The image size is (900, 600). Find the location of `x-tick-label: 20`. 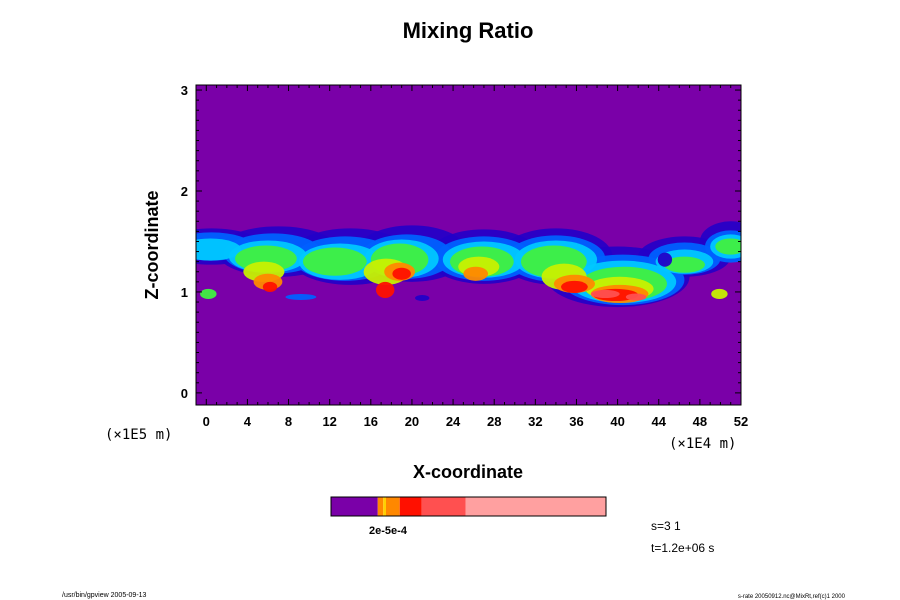

x-tick-label: 20 is located at coordinates (412, 421).